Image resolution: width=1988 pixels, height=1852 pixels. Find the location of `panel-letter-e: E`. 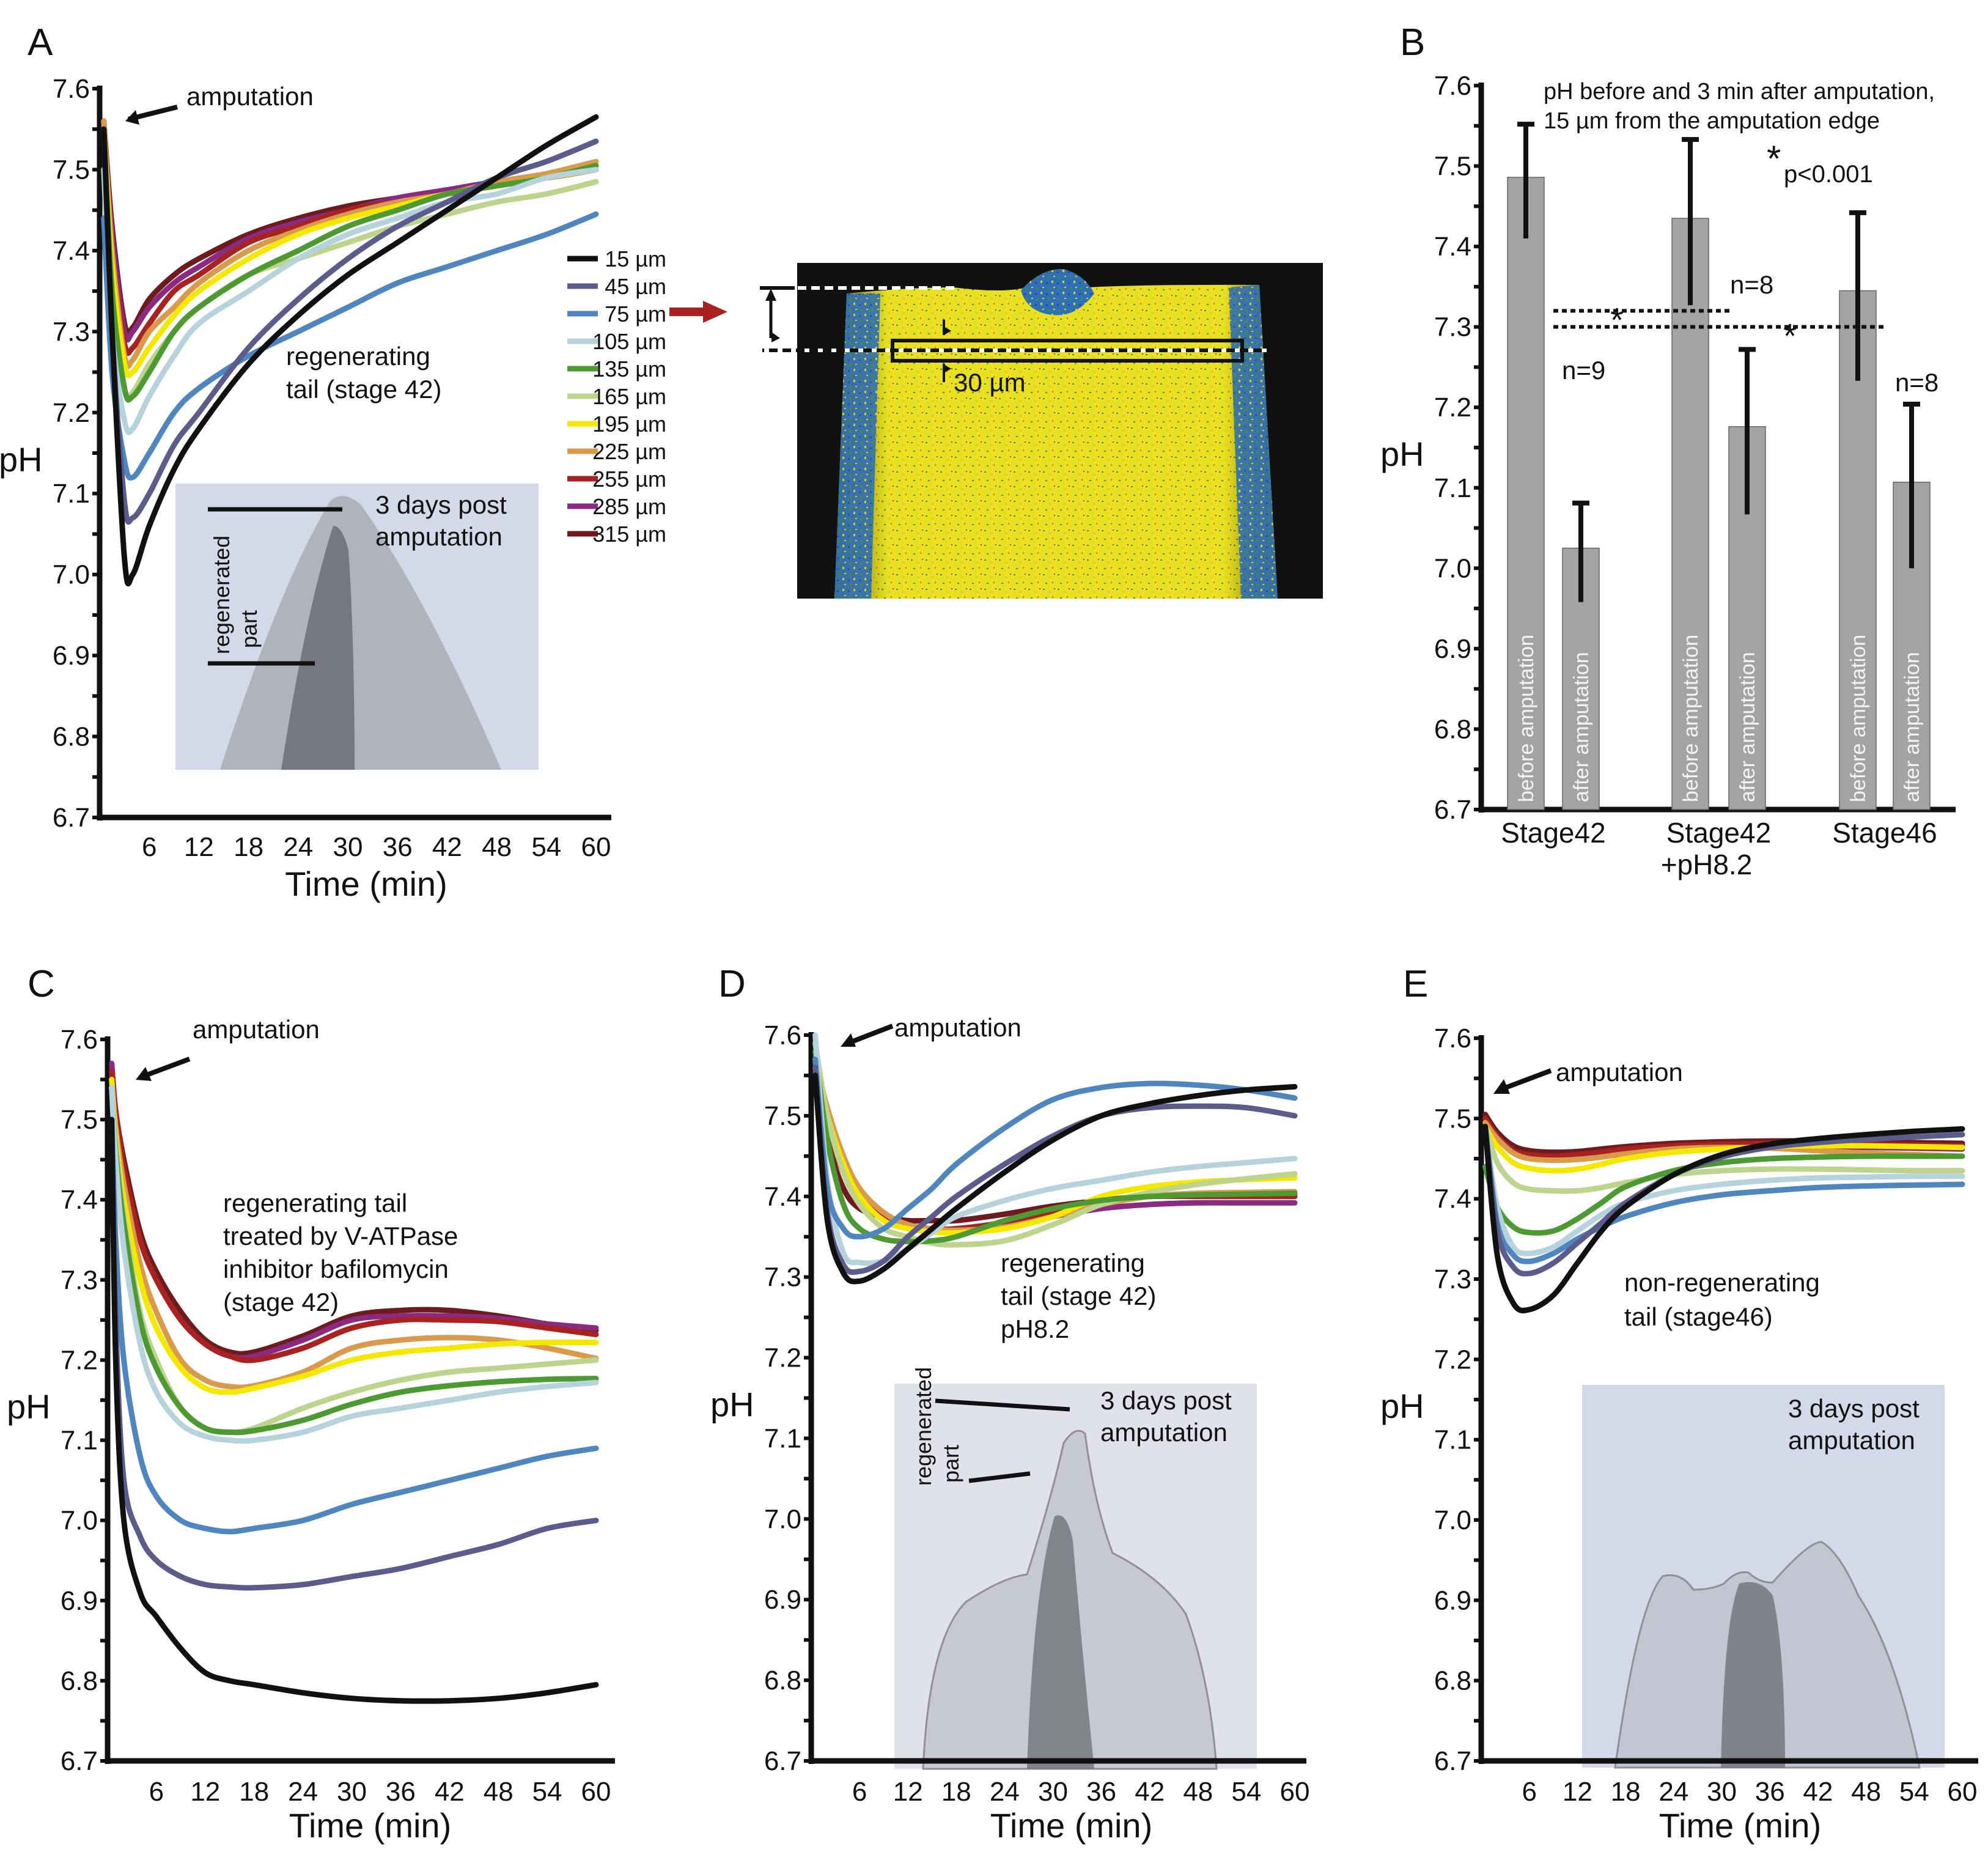

panel-letter-e: E is located at coordinates (1416, 984).